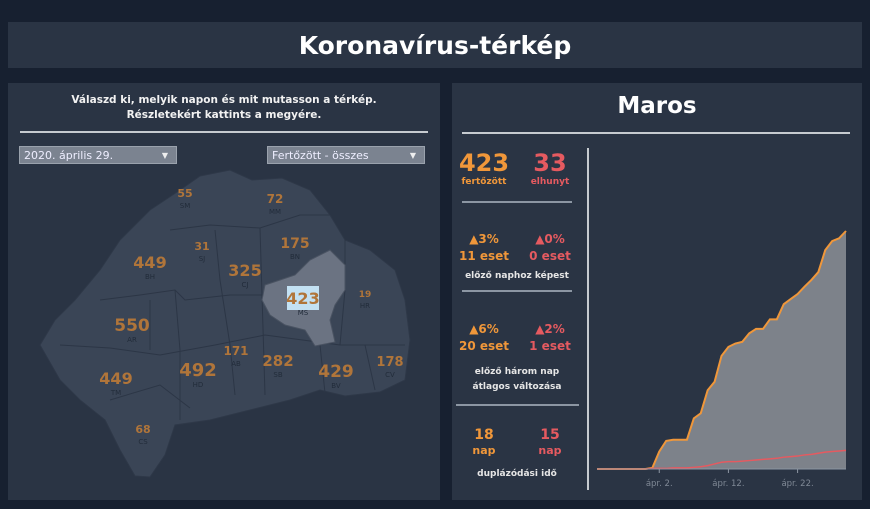  What do you see at coordinates (390, 375) in the screenshot?
I see `county-code-cv: CV` at bounding box center [390, 375].